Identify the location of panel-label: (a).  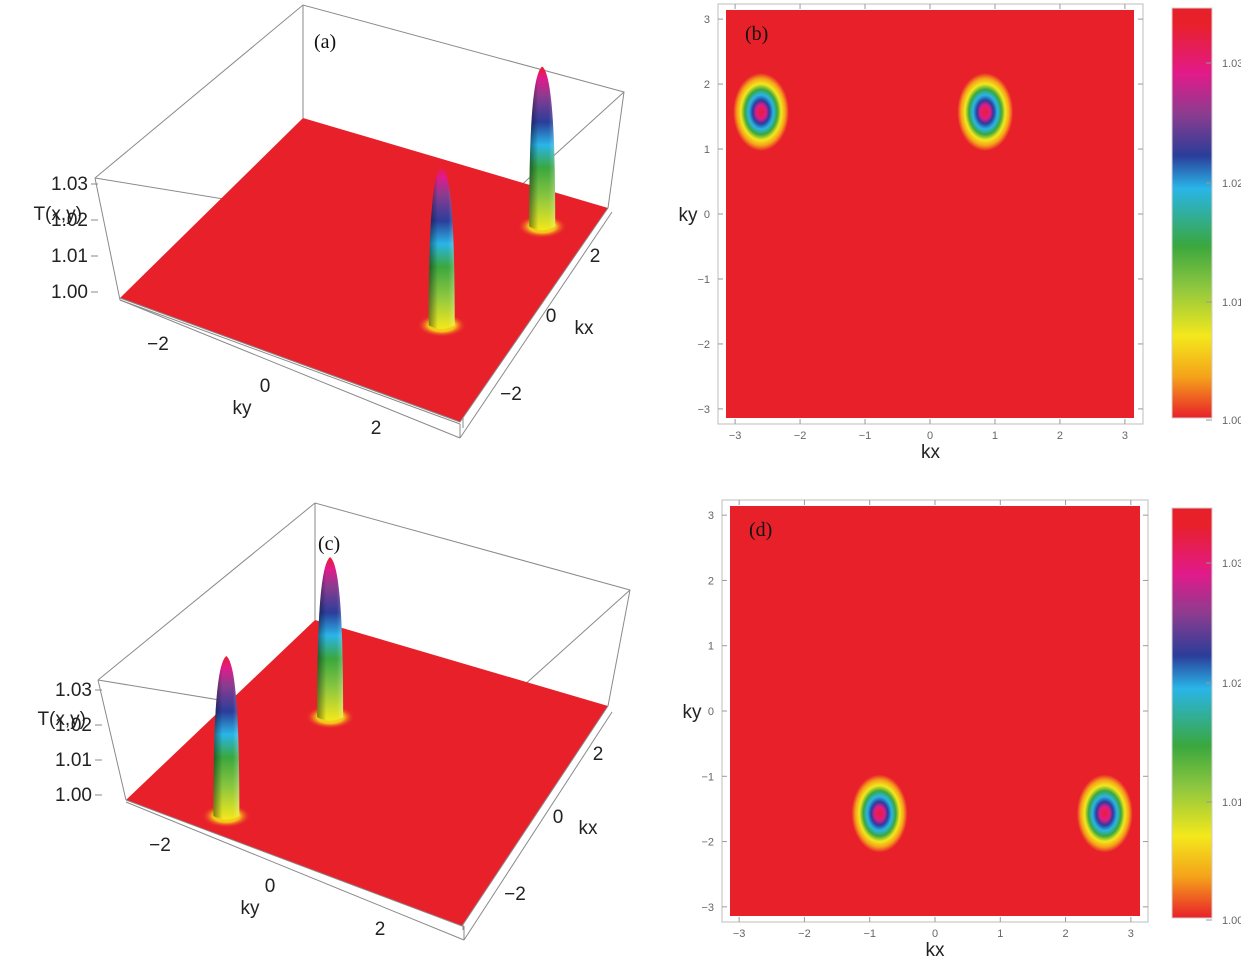
(325, 42).